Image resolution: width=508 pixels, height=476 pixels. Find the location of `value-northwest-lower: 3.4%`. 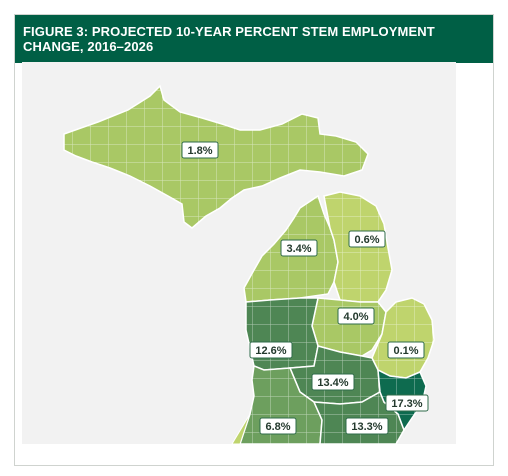

value-northwest-lower: 3.4% is located at coordinates (298, 249).